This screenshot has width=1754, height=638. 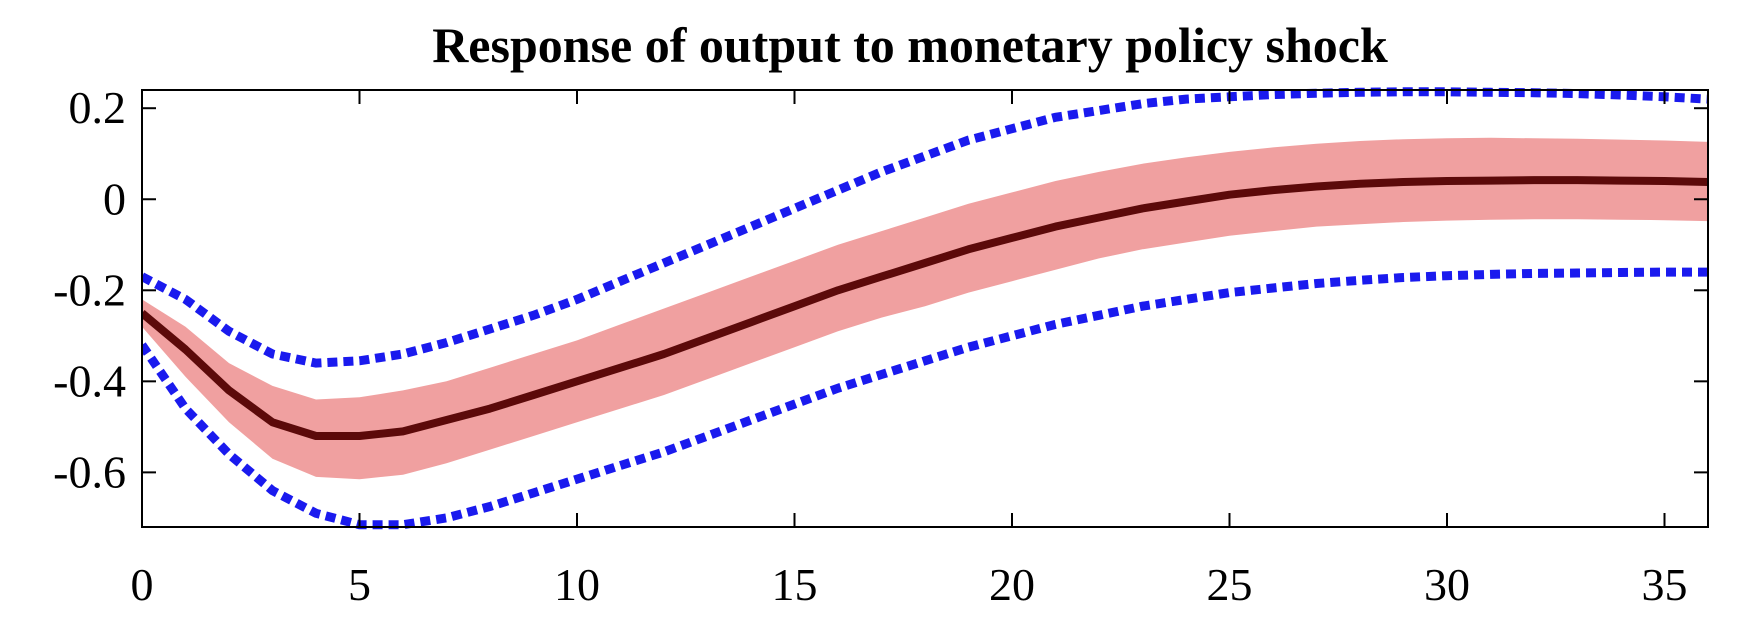 What do you see at coordinates (98, 107) in the screenshot?
I see `y-tick-label: 0.2` at bounding box center [98, 107].